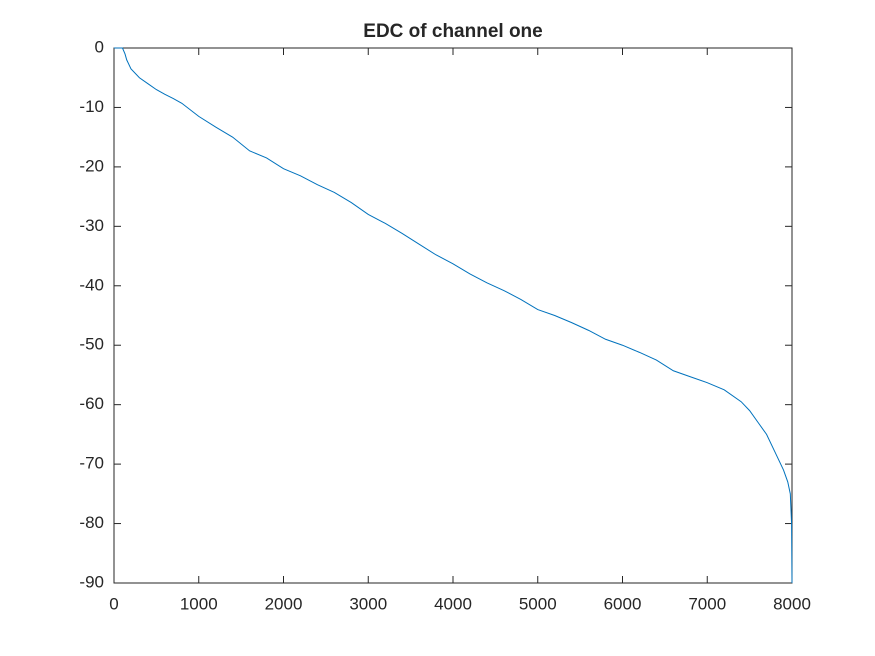  Describe the element at coordinates (452, 31) in the screenshot. I see `chart-title: EDC of channel one` at that location.